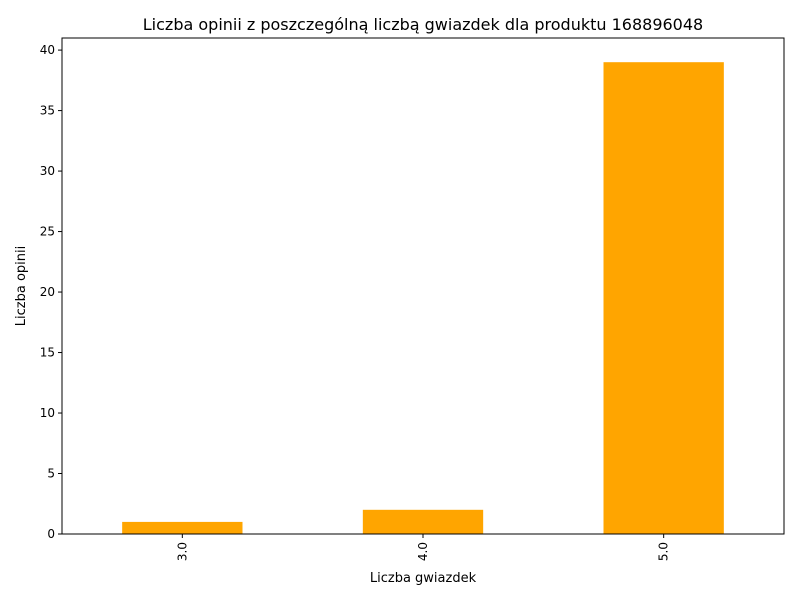 Image resolution: width=800 pixels, height=600 pixels. What do you see at coordinates (423, 578) in the screenshot?
I see `x-axis-label: Liczba gwiazdek` at bounding box center [423, 578].